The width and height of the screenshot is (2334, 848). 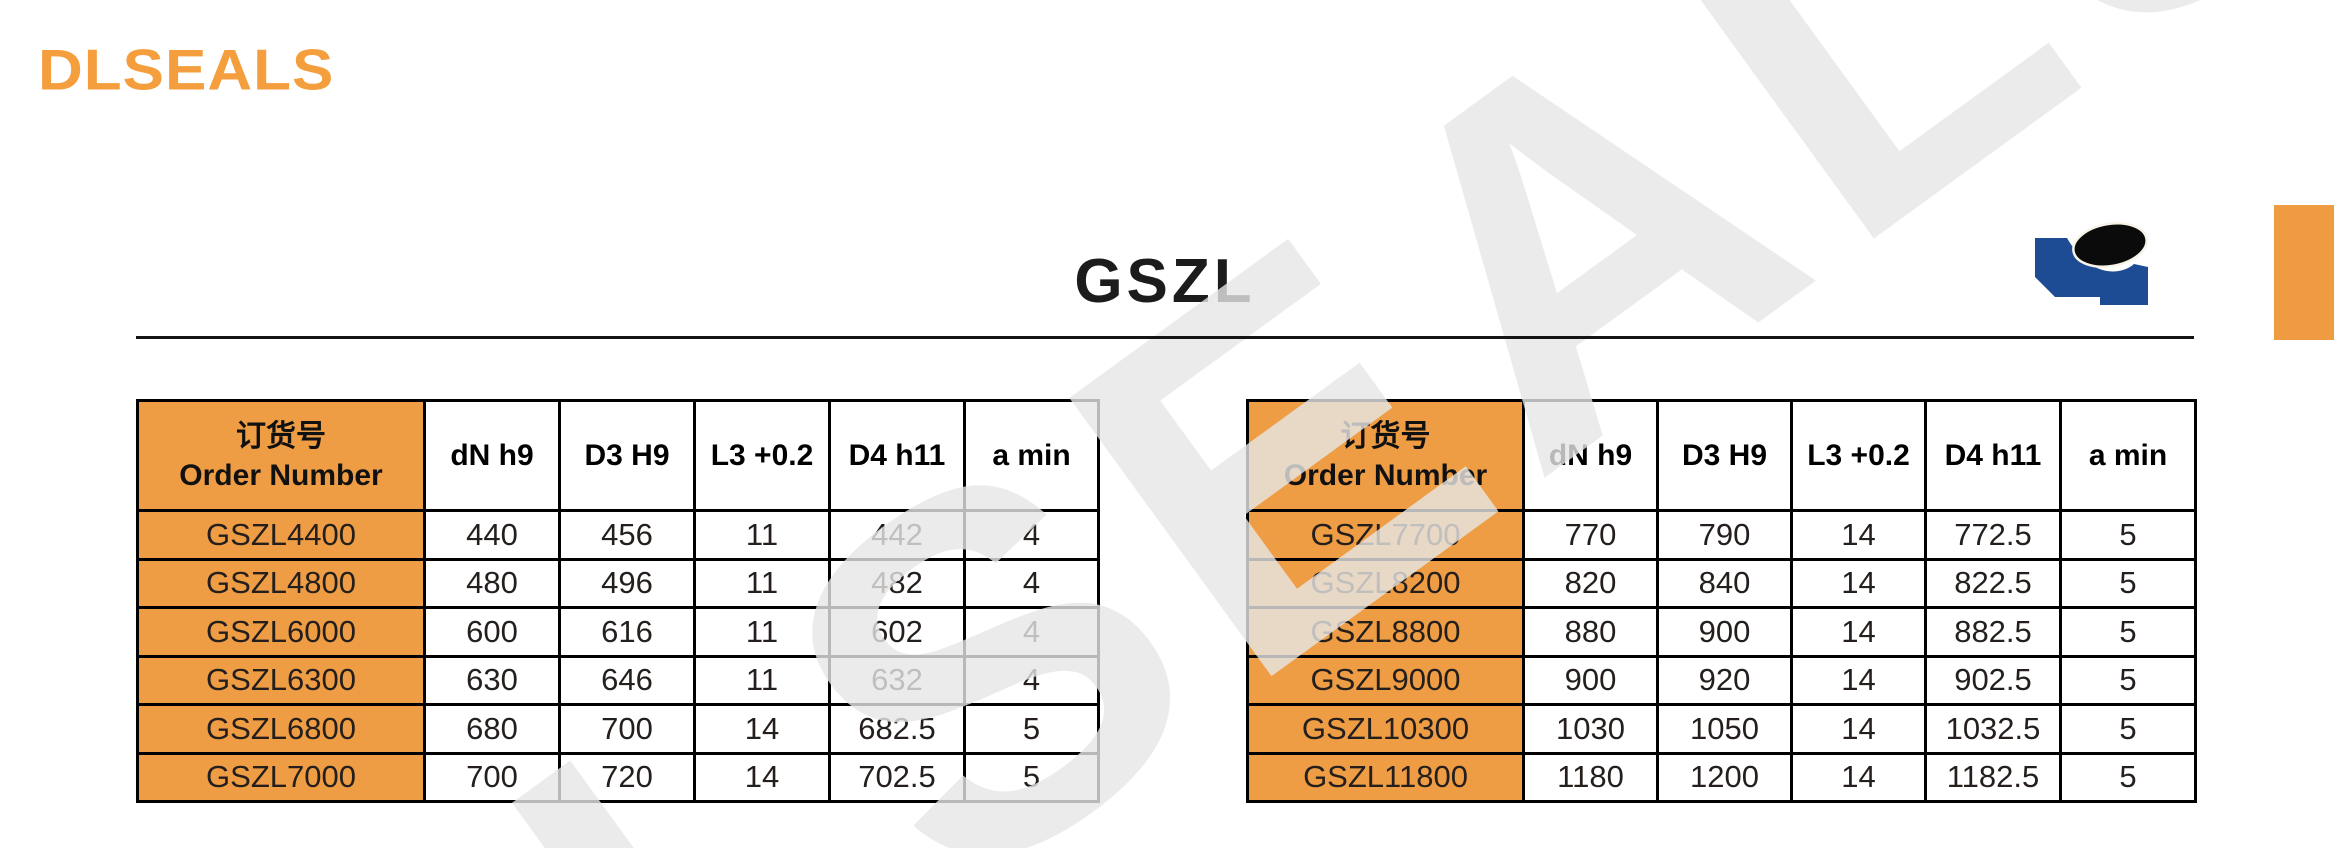 I want to click on value-cell: 920, so click(x=1724, y=680).